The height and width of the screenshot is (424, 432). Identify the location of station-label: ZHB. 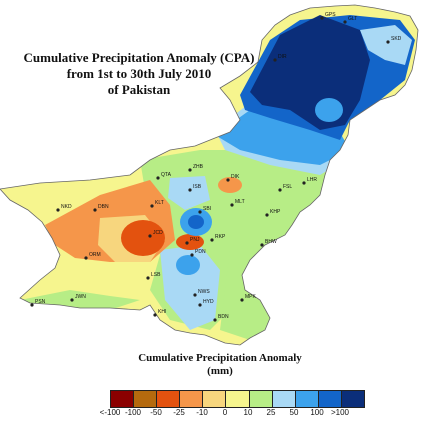
(198, 167).